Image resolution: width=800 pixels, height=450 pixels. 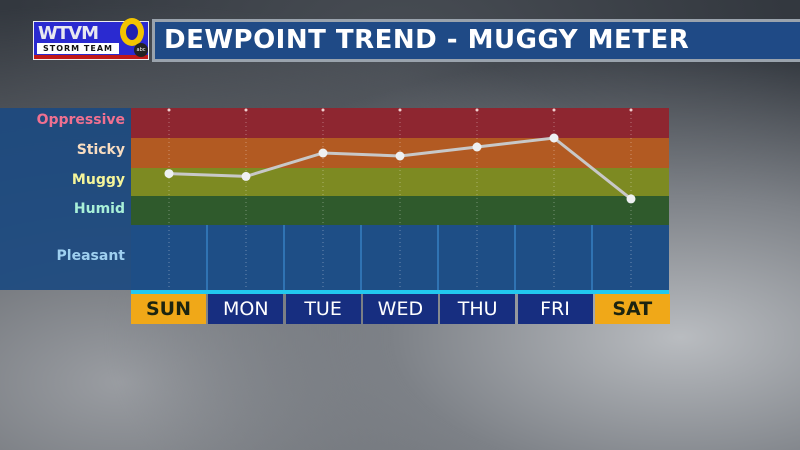 I want to click on level-labels: Pleasant Humid Muggy Sticky Oppressive, so click(x=65, y=199).